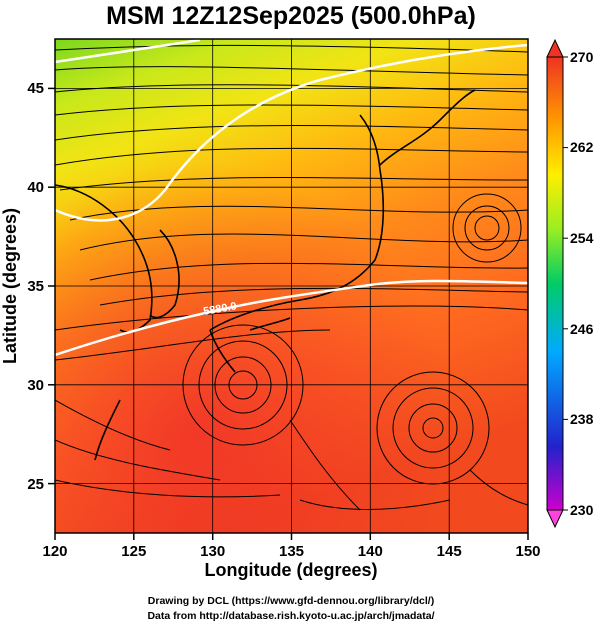 The width and height of the screenshot is (599, 625). I want to click on colorbar-tick-label: 238, so click(582, 419).